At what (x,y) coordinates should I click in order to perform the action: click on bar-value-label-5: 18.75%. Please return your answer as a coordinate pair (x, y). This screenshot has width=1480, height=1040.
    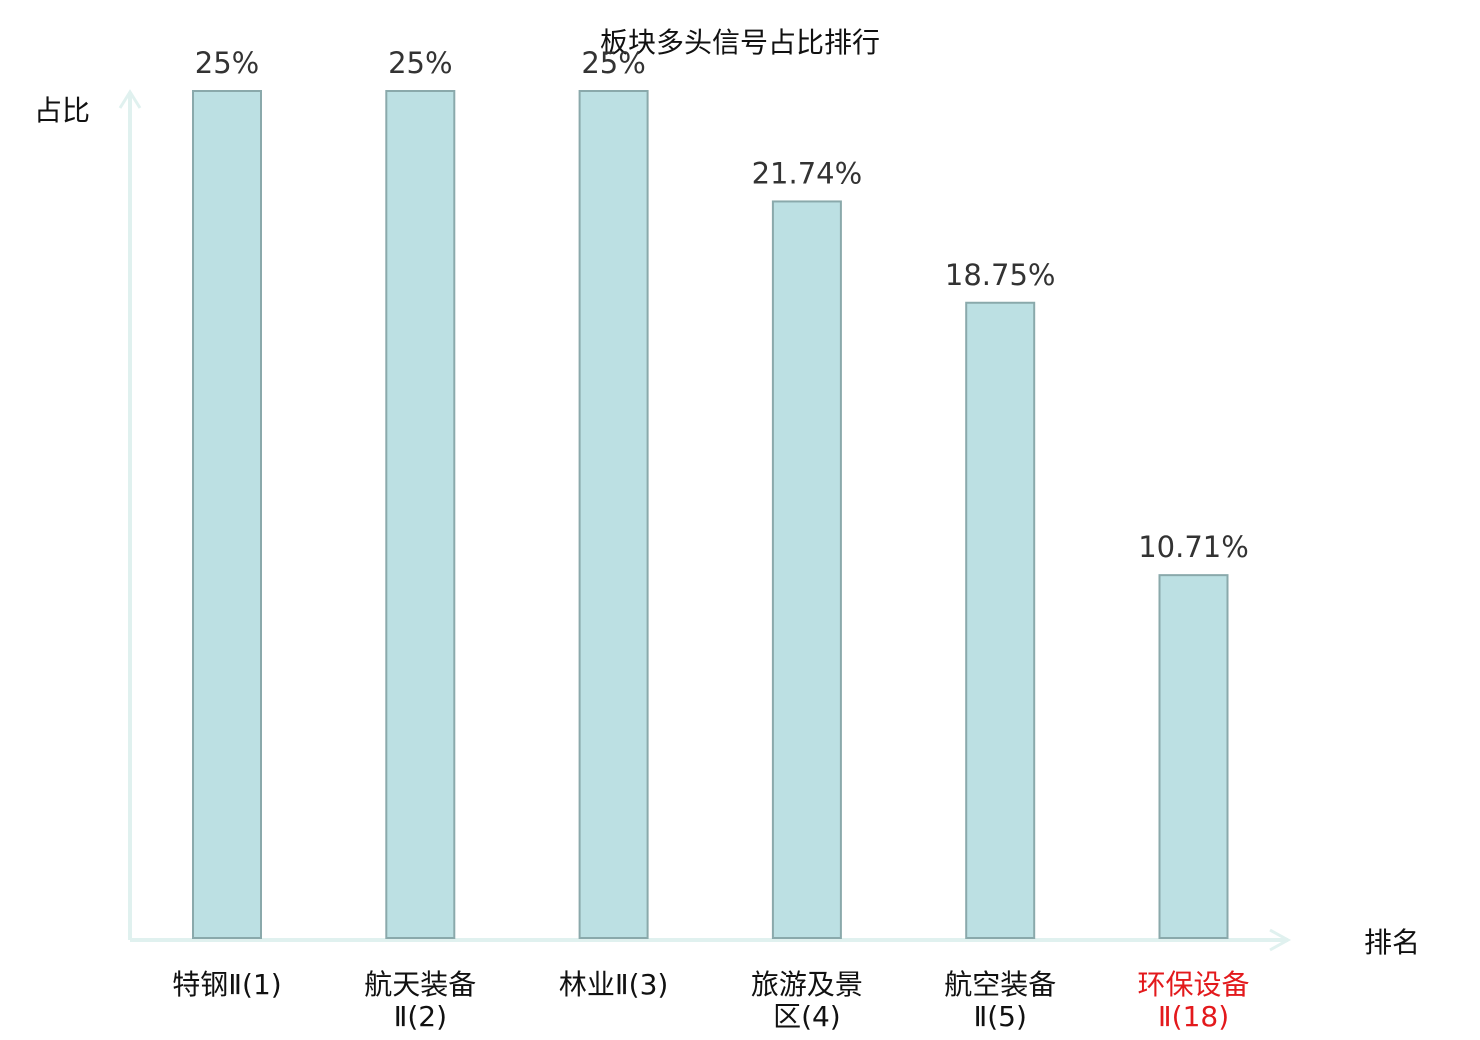
    Looking at the image, I should click on (1000, 275).